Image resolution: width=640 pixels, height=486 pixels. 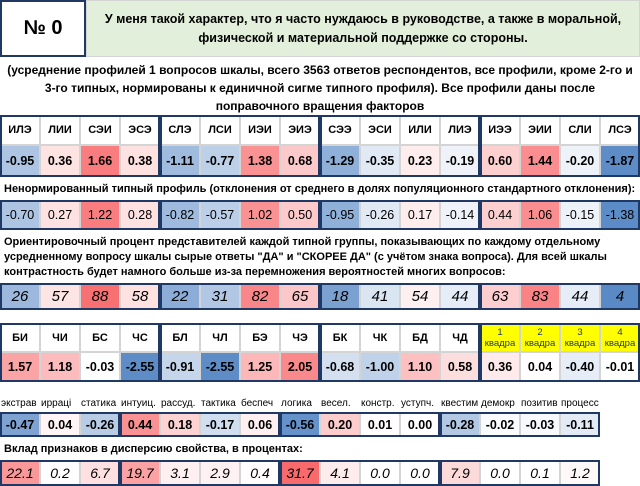 I want to click on function-name: ЧИ, so click(x=60, y=337).